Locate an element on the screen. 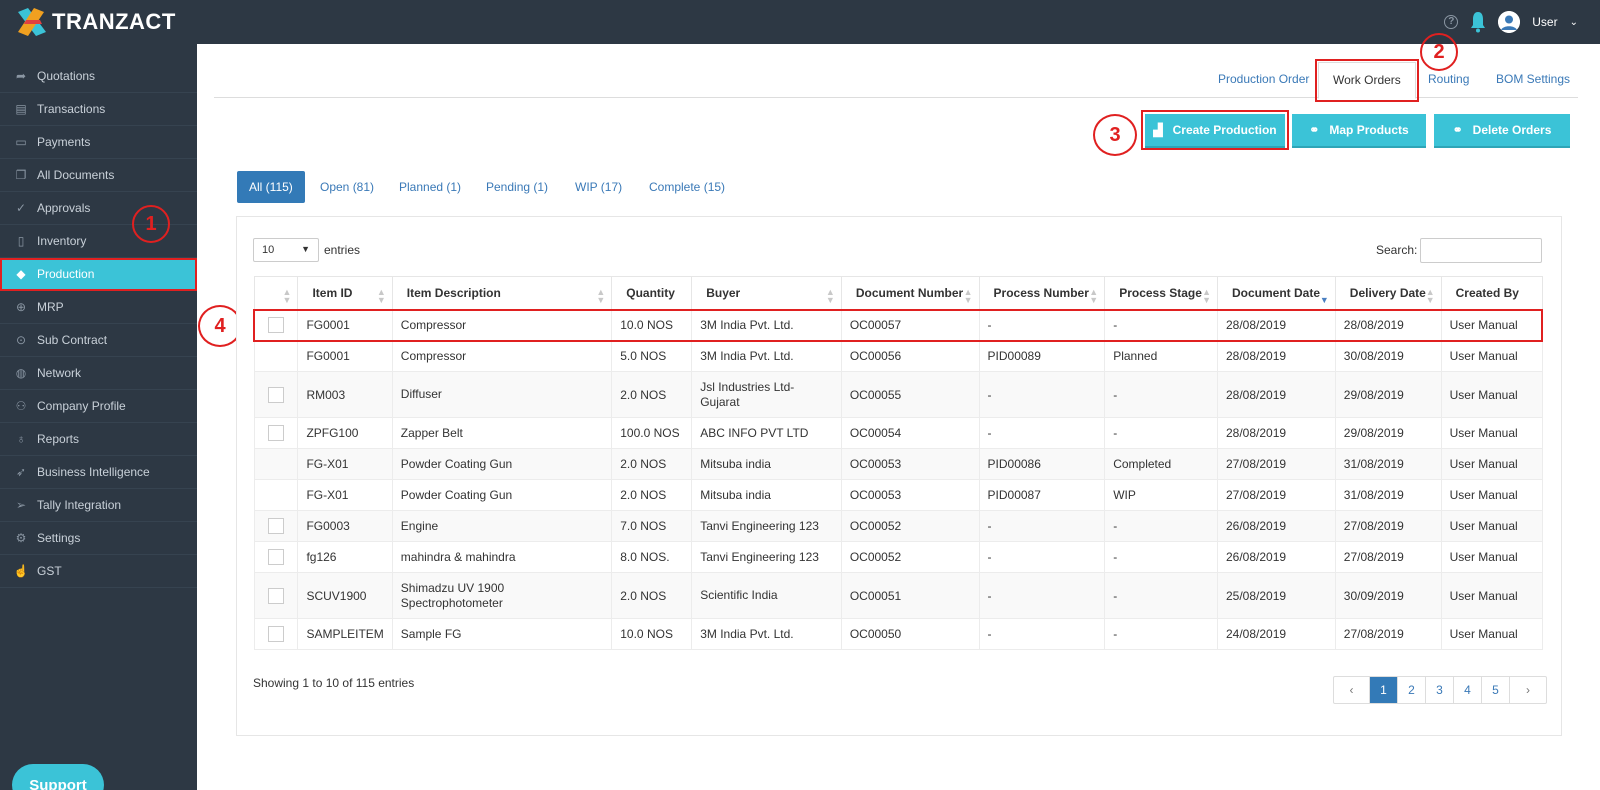  filter-all: All (115) is located at coordinates (271, 187).